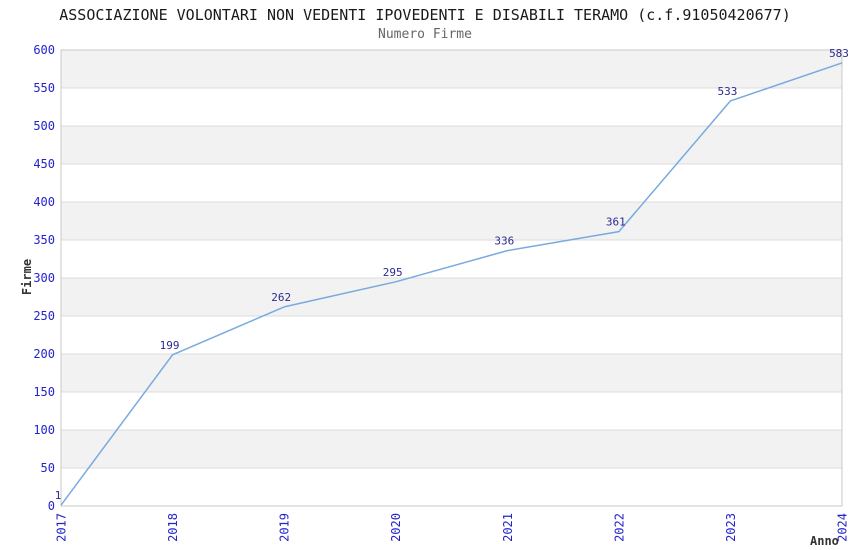 This screenshot has height=550, width=850. What do you see at coordinates (44, 50) in the screenshot?
I see `y-tick-label: 600` at bounding box center [44, 50].